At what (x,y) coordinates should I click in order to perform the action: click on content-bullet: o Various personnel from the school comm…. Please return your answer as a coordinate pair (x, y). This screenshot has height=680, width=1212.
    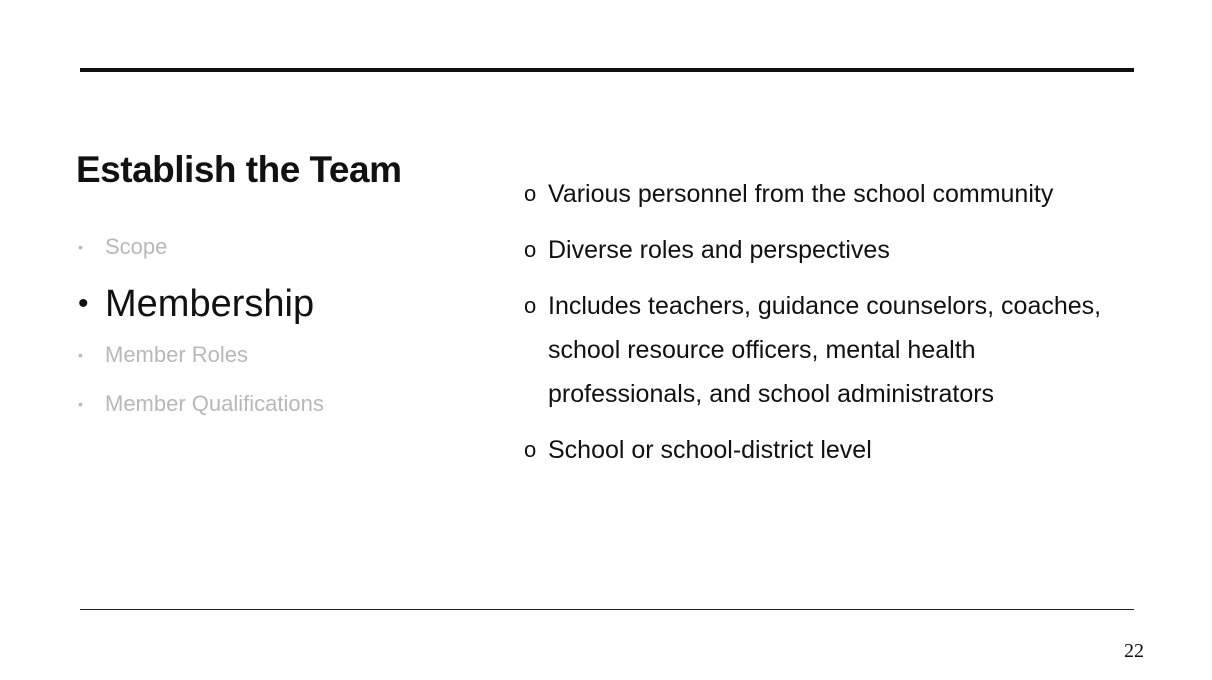
    Looking at the image, I should click on (819, 194).